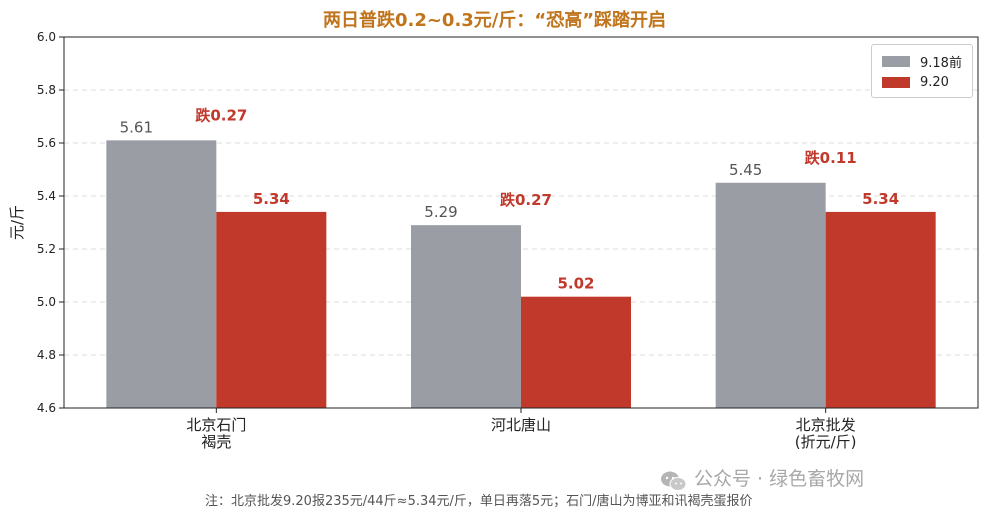  What do you see at coordinates (575, 284) in the screenshot?
I see `bar-value-label: 5.02` at bounding box center [575, 284].